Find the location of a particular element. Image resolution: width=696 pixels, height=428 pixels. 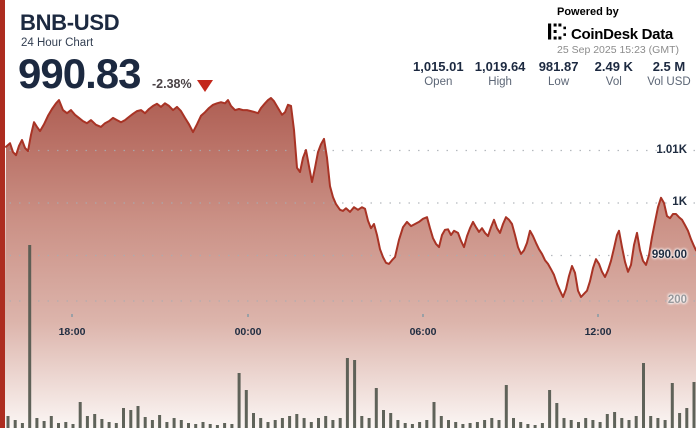

y-axis-label: 1K is located at coordinates (679, 202).